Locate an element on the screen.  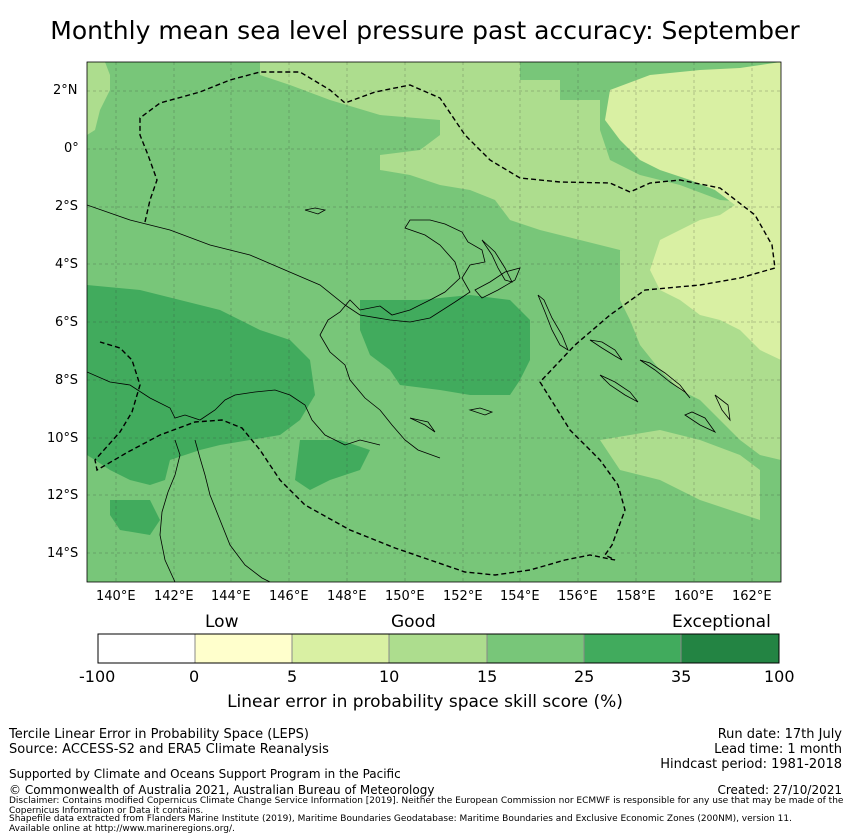
lon-label-154e: 154°E is located at coordinates (520, 596).